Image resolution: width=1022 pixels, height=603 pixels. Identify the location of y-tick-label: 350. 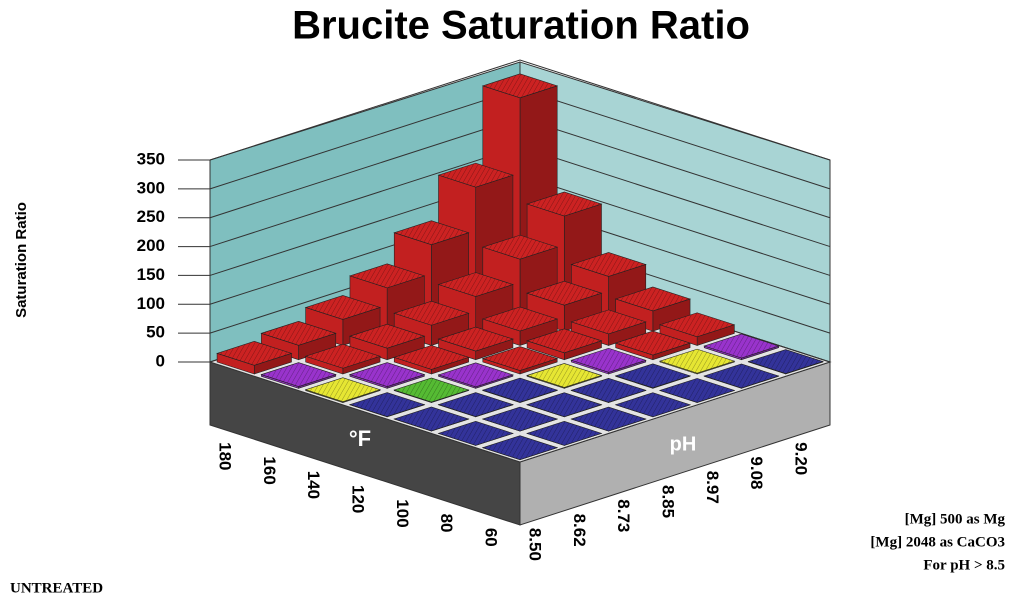
(151, 158).